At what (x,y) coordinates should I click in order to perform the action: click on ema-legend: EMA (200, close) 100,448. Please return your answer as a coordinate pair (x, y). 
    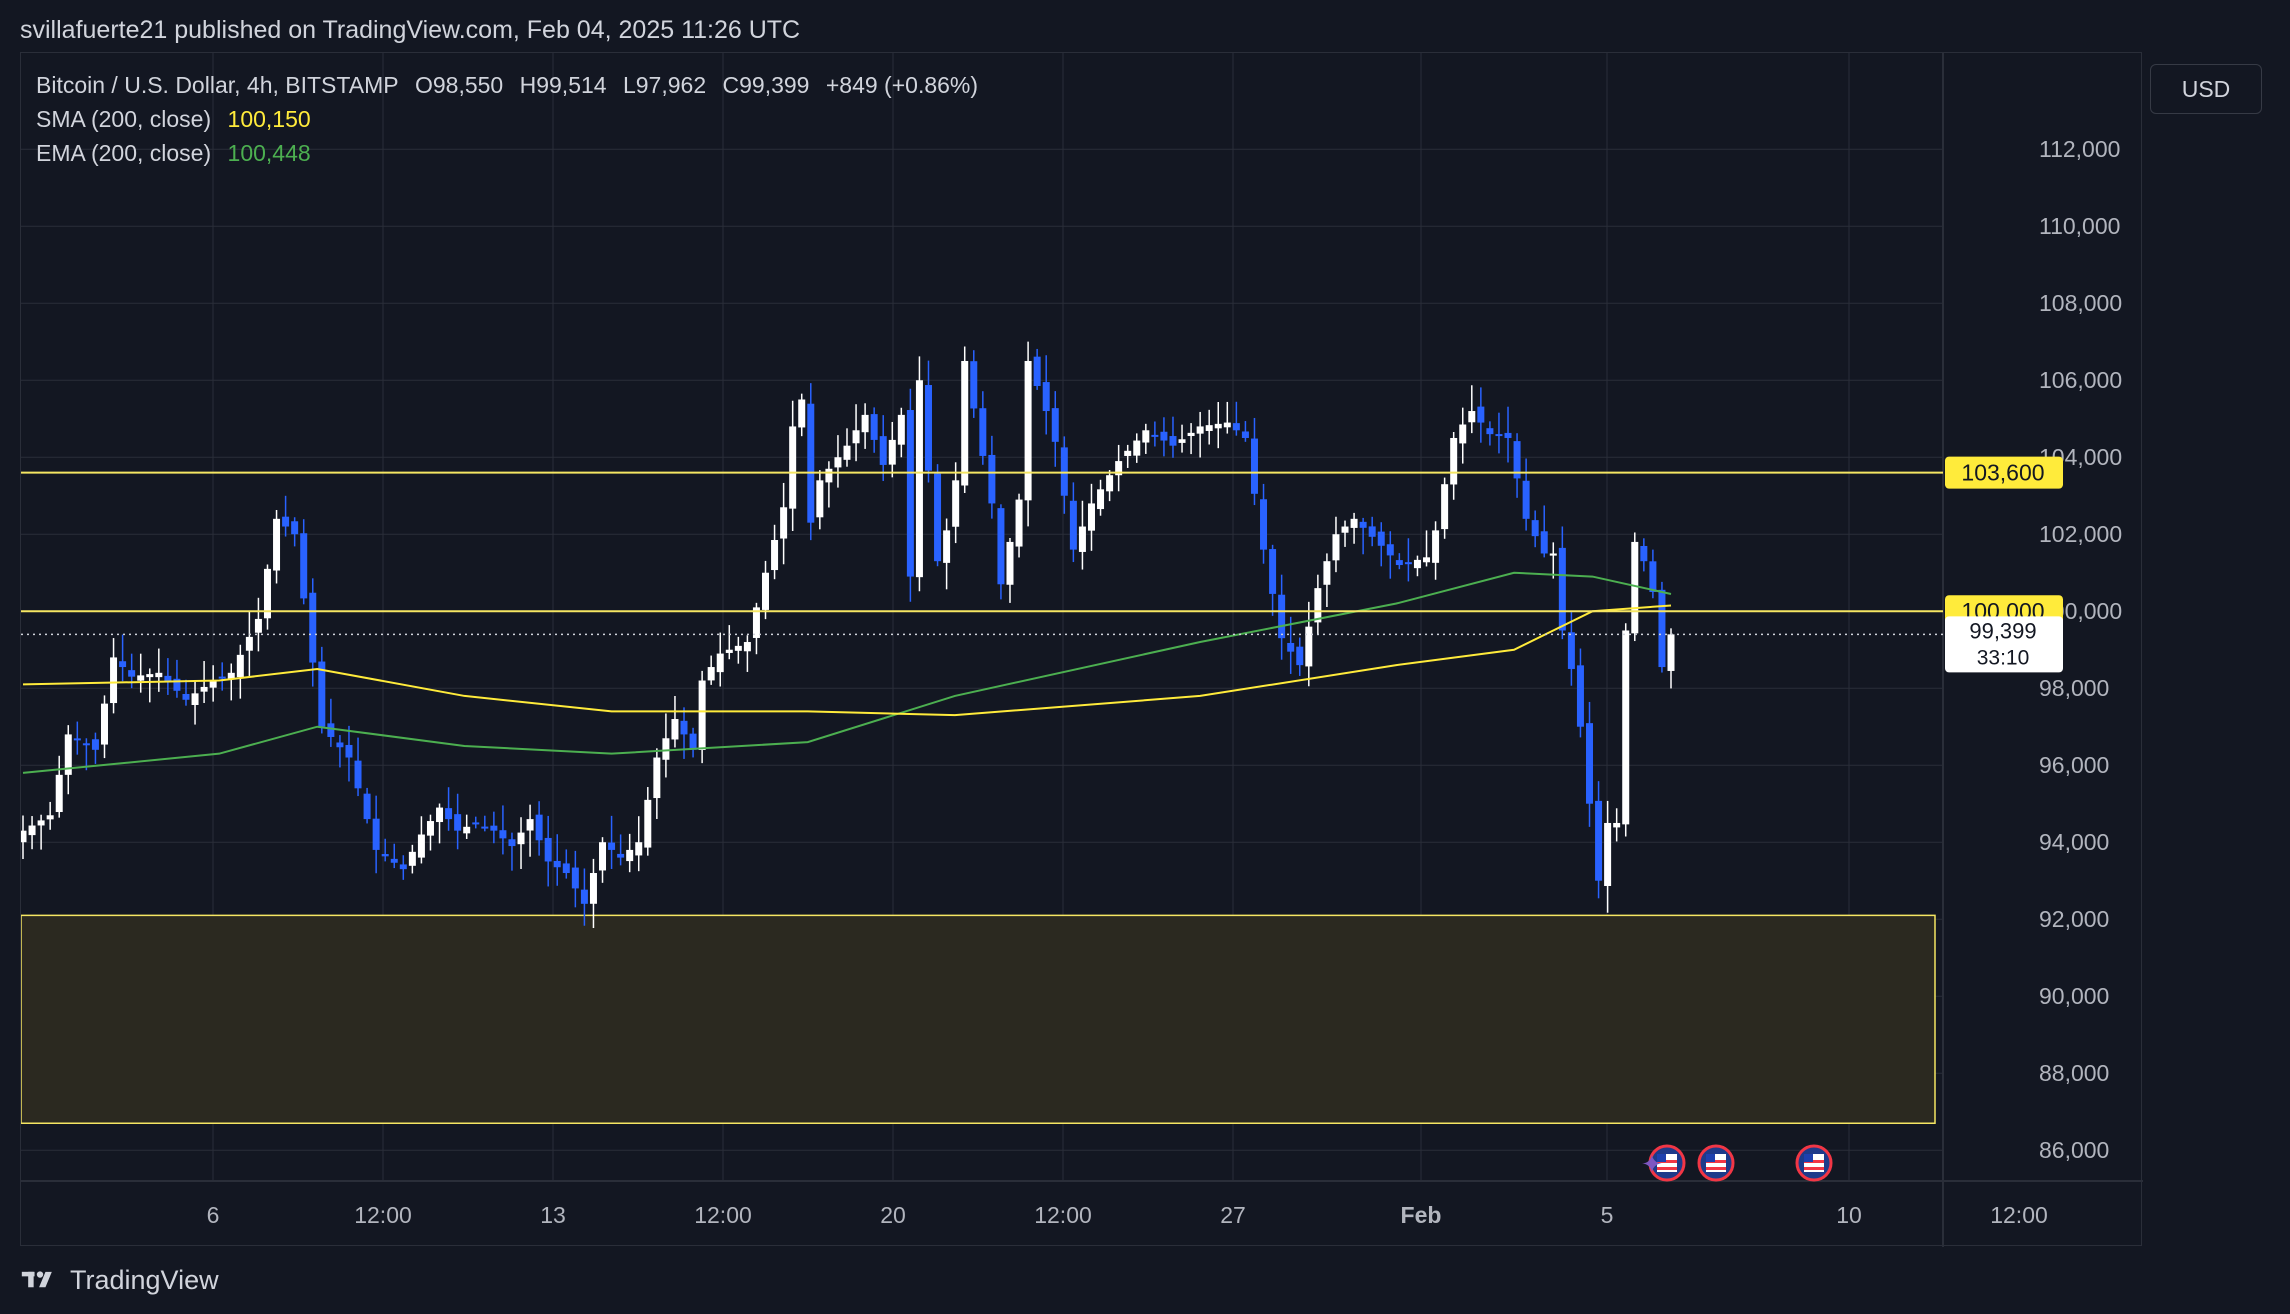
    Looking at the image, I should click on (178, 153).